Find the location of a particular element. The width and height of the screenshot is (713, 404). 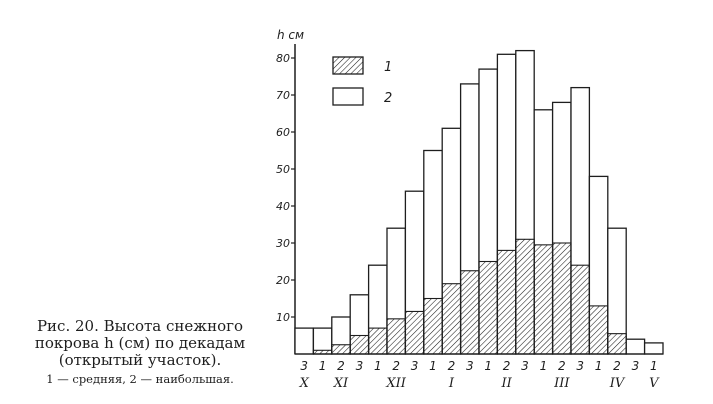

legend: 1 2 is located at coordinates (362, 81).